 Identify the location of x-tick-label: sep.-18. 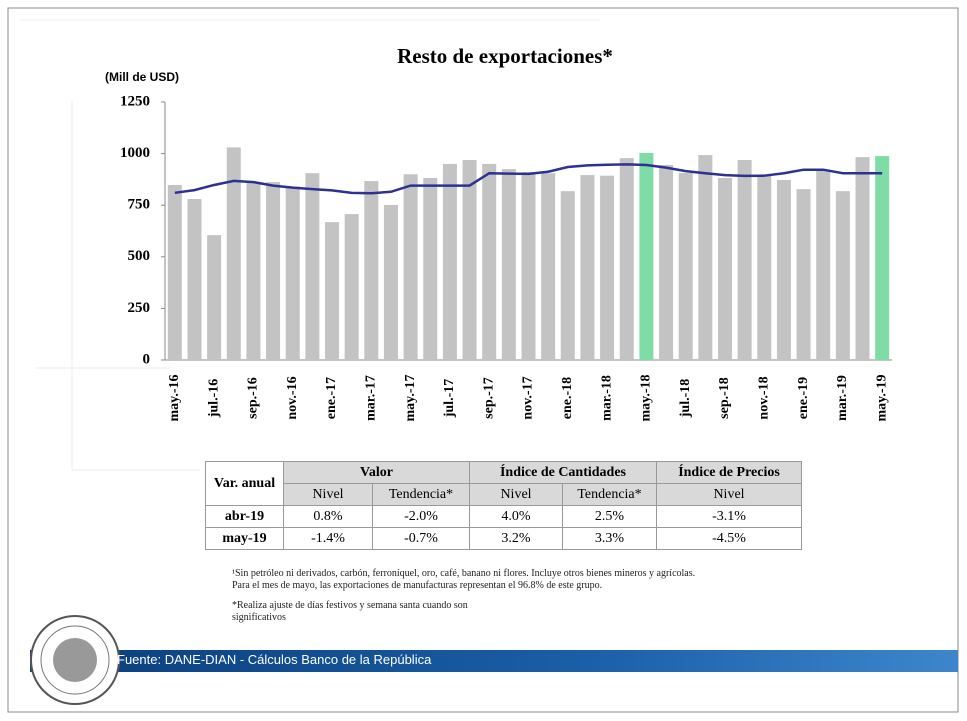
(724, 398).